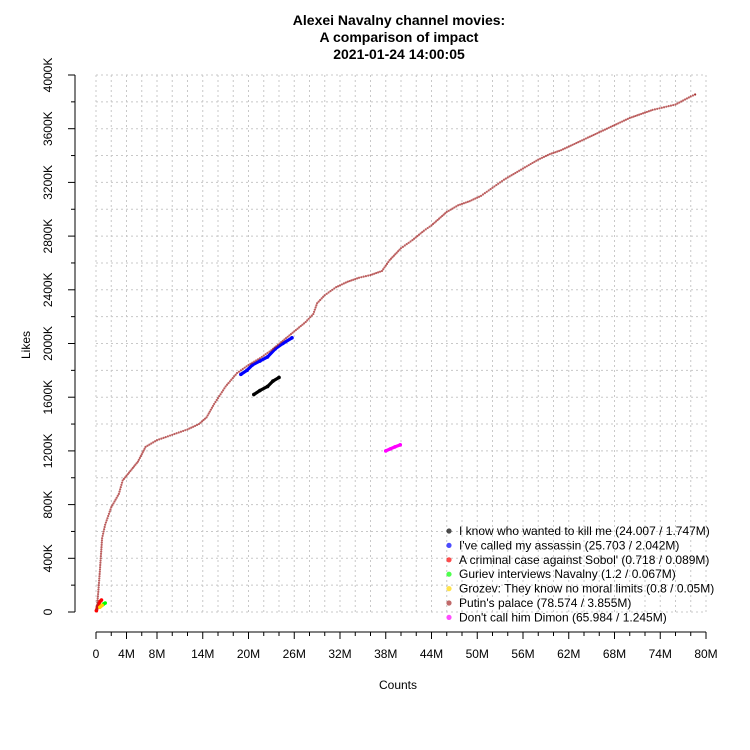 This screenshot has height=750, width=750. I want to click on legend-label: Guriev interviews Navalny (1.2 / 0.067M), so click(567, 574).